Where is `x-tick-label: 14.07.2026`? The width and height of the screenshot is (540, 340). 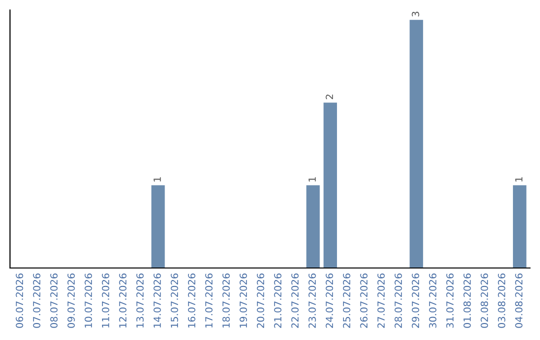
x-tick-label: 14.07.2026 is located at coordinates (157, 300).